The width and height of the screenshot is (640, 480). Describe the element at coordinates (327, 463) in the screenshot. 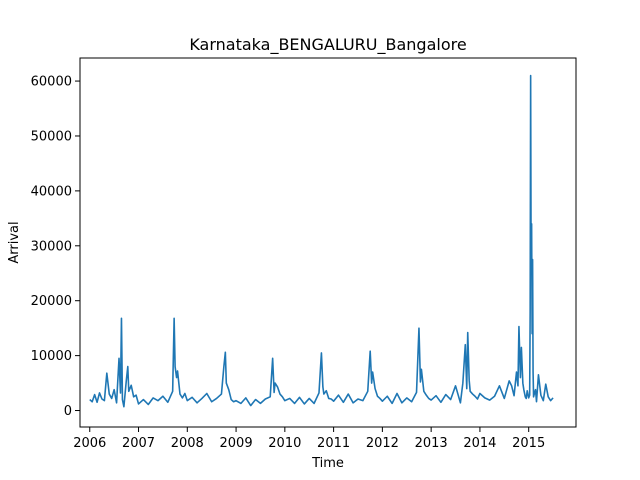

I see `x-axis-label: Time` at that location.